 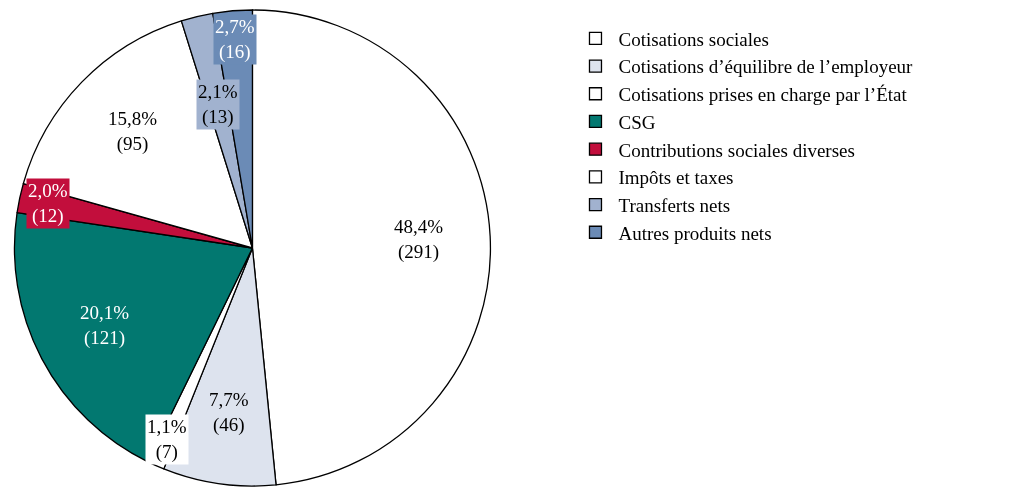 I want to click on legend-label: Autres produits nets, so click(x=695, y=233).